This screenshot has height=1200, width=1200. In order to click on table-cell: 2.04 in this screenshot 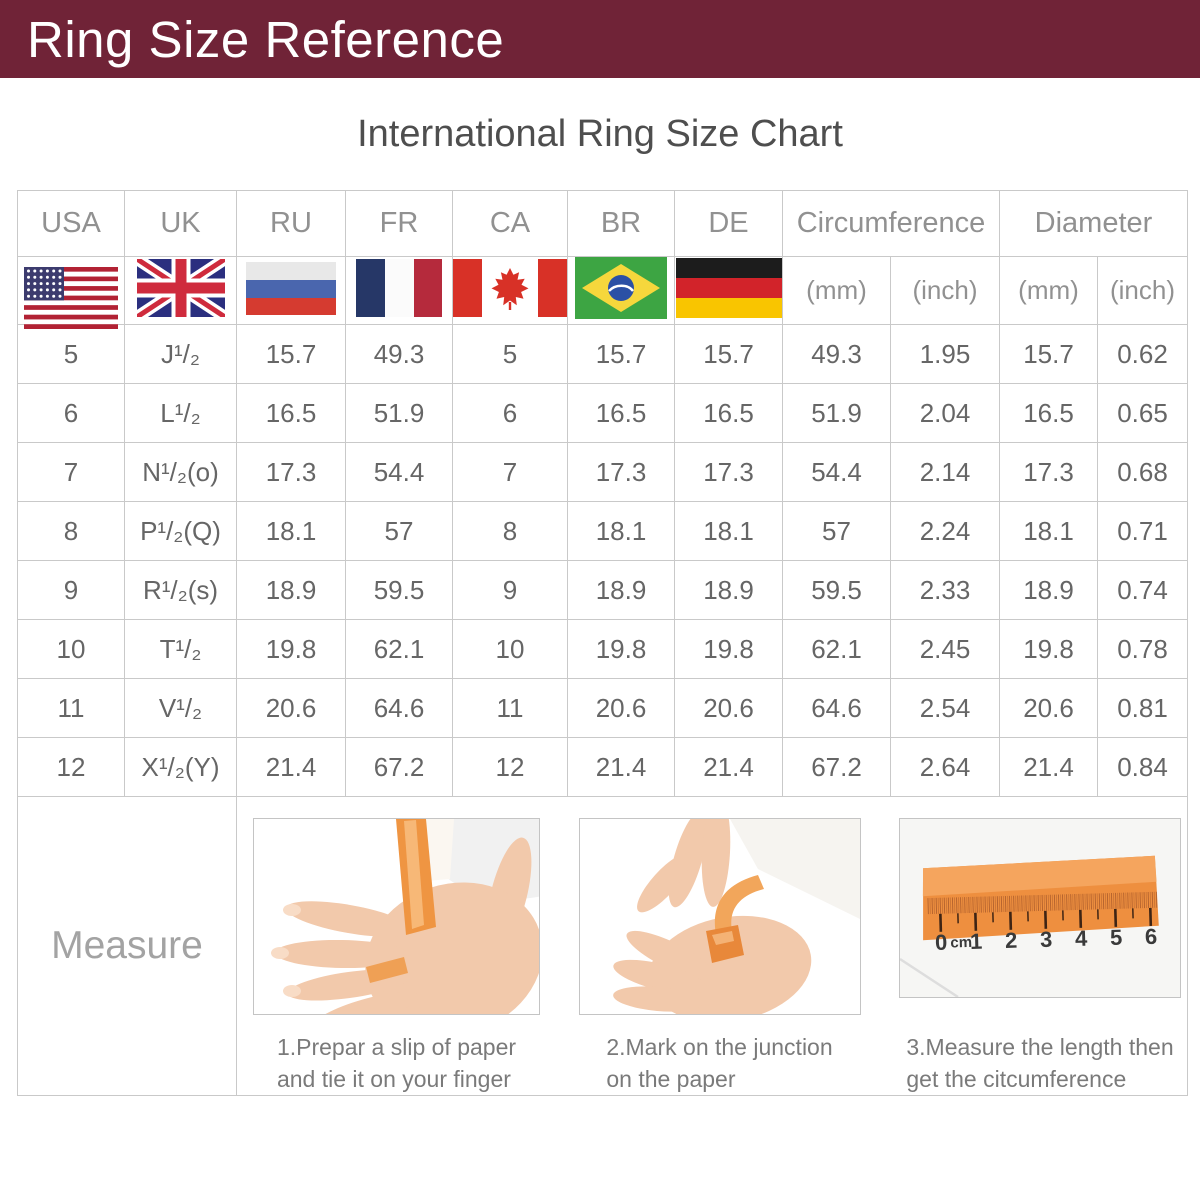, I will do `click(945, 413)`.